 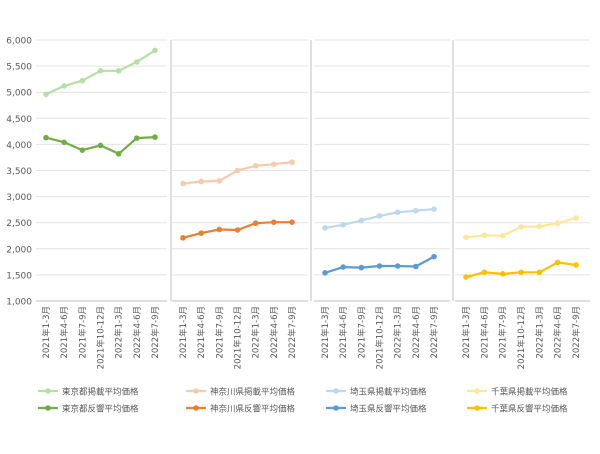 I want to click on y-tick-label: 5,500, so click(x=19, y=68).